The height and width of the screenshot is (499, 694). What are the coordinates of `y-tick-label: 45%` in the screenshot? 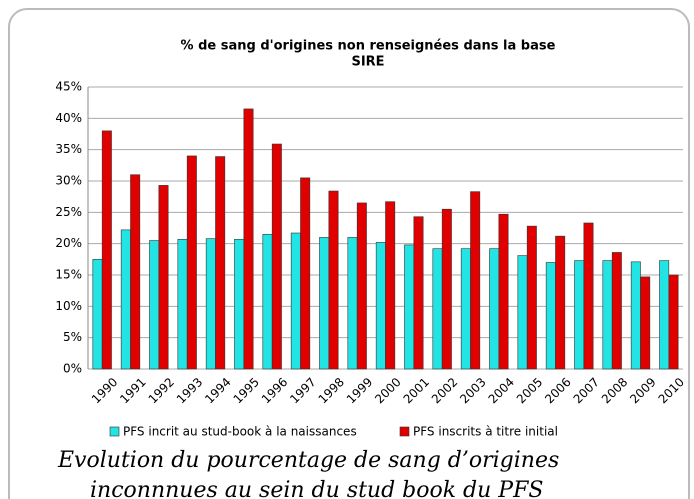 It's located at (68, 87).